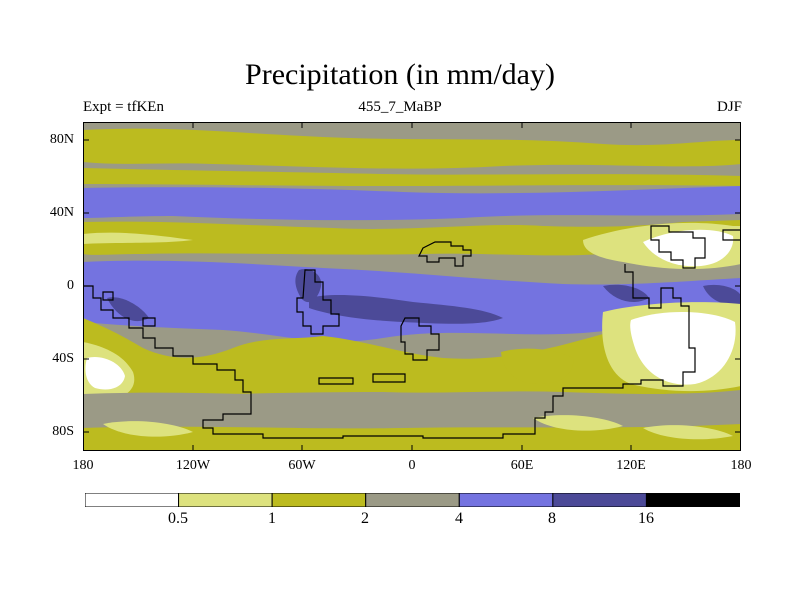 The height and width of the screenshot is (600, 800). What do you see at coordinates (70, 285) in the screenshot?
I see `lat-label: 0` at bounding box center [70, 285].